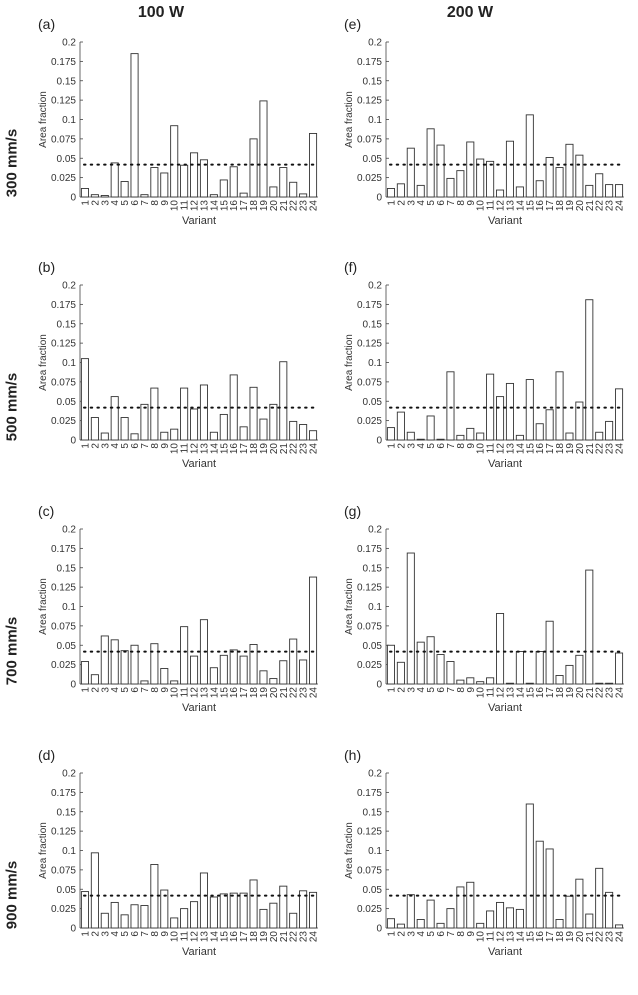 The width and height of the screenshot is (638, 995). I want to click on y-axis-label: Area fraction, so click(349, 119).